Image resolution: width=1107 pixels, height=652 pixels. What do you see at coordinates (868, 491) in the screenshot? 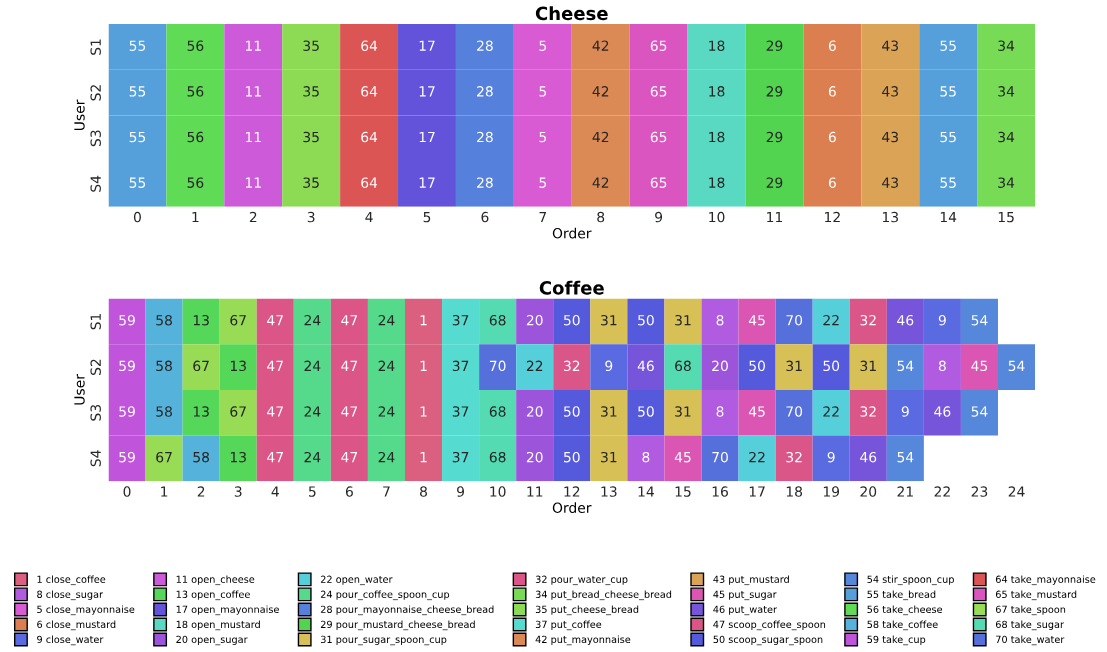
I see `x-tick-label: 20` at bounding box center [868, 491].